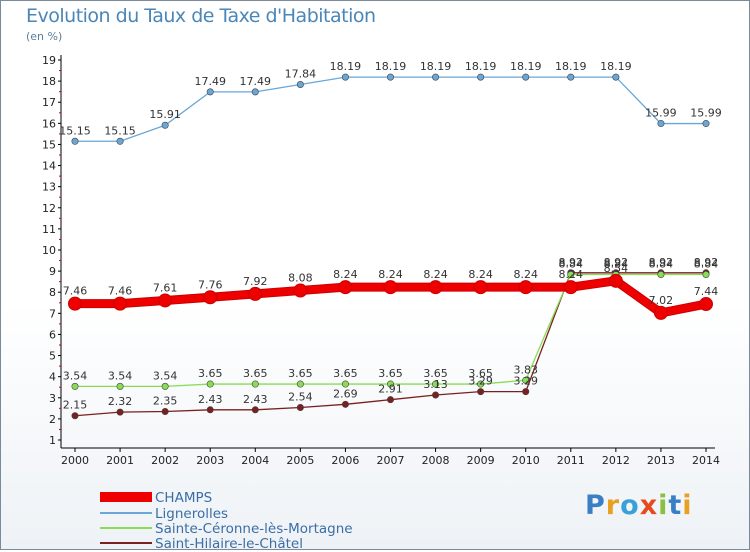 The image size is (750, 552). Describe the element at coordinates (613, 505) in the screenshot. I see `logo-letter: r` at that location.